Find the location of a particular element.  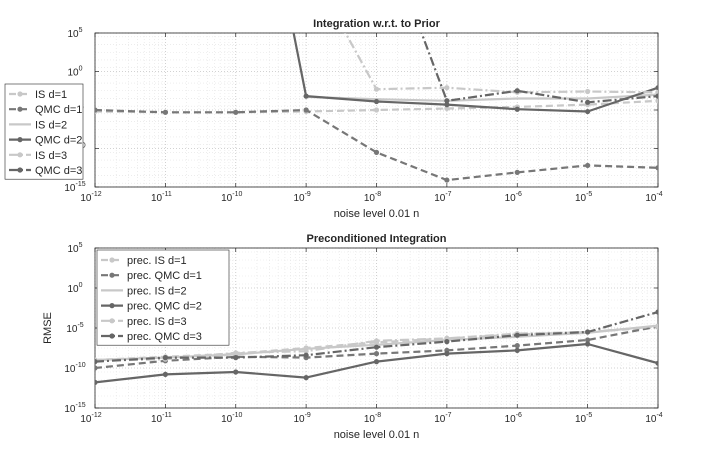

legend-item: prec. IS d=1 is located at coordinates (144, 261).